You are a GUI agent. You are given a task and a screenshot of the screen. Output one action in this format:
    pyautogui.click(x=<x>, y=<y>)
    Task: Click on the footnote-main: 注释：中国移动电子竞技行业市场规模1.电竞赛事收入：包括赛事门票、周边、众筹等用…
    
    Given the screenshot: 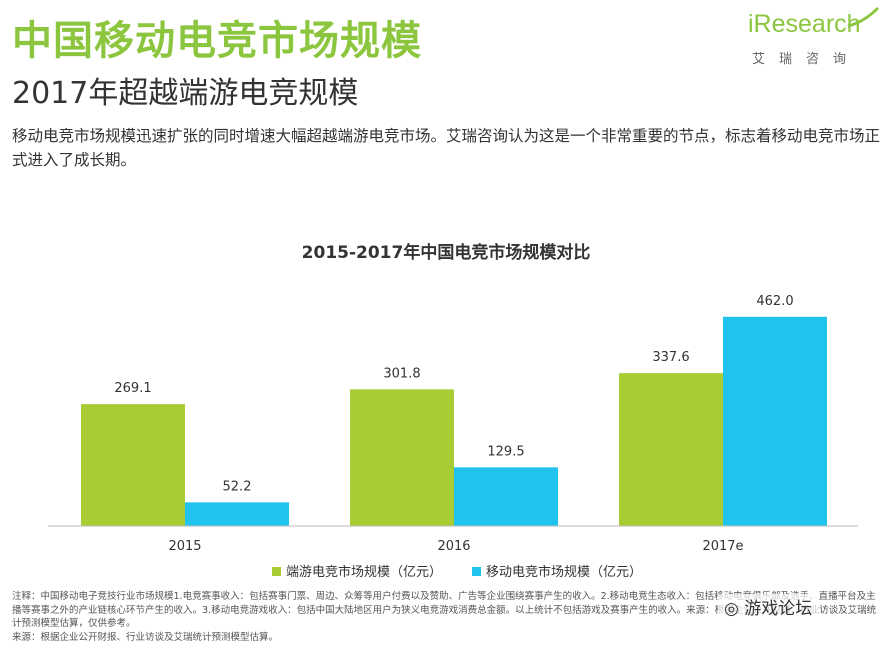 What is the action you would take?
    pyautogui.click(x=444, y=610)
    